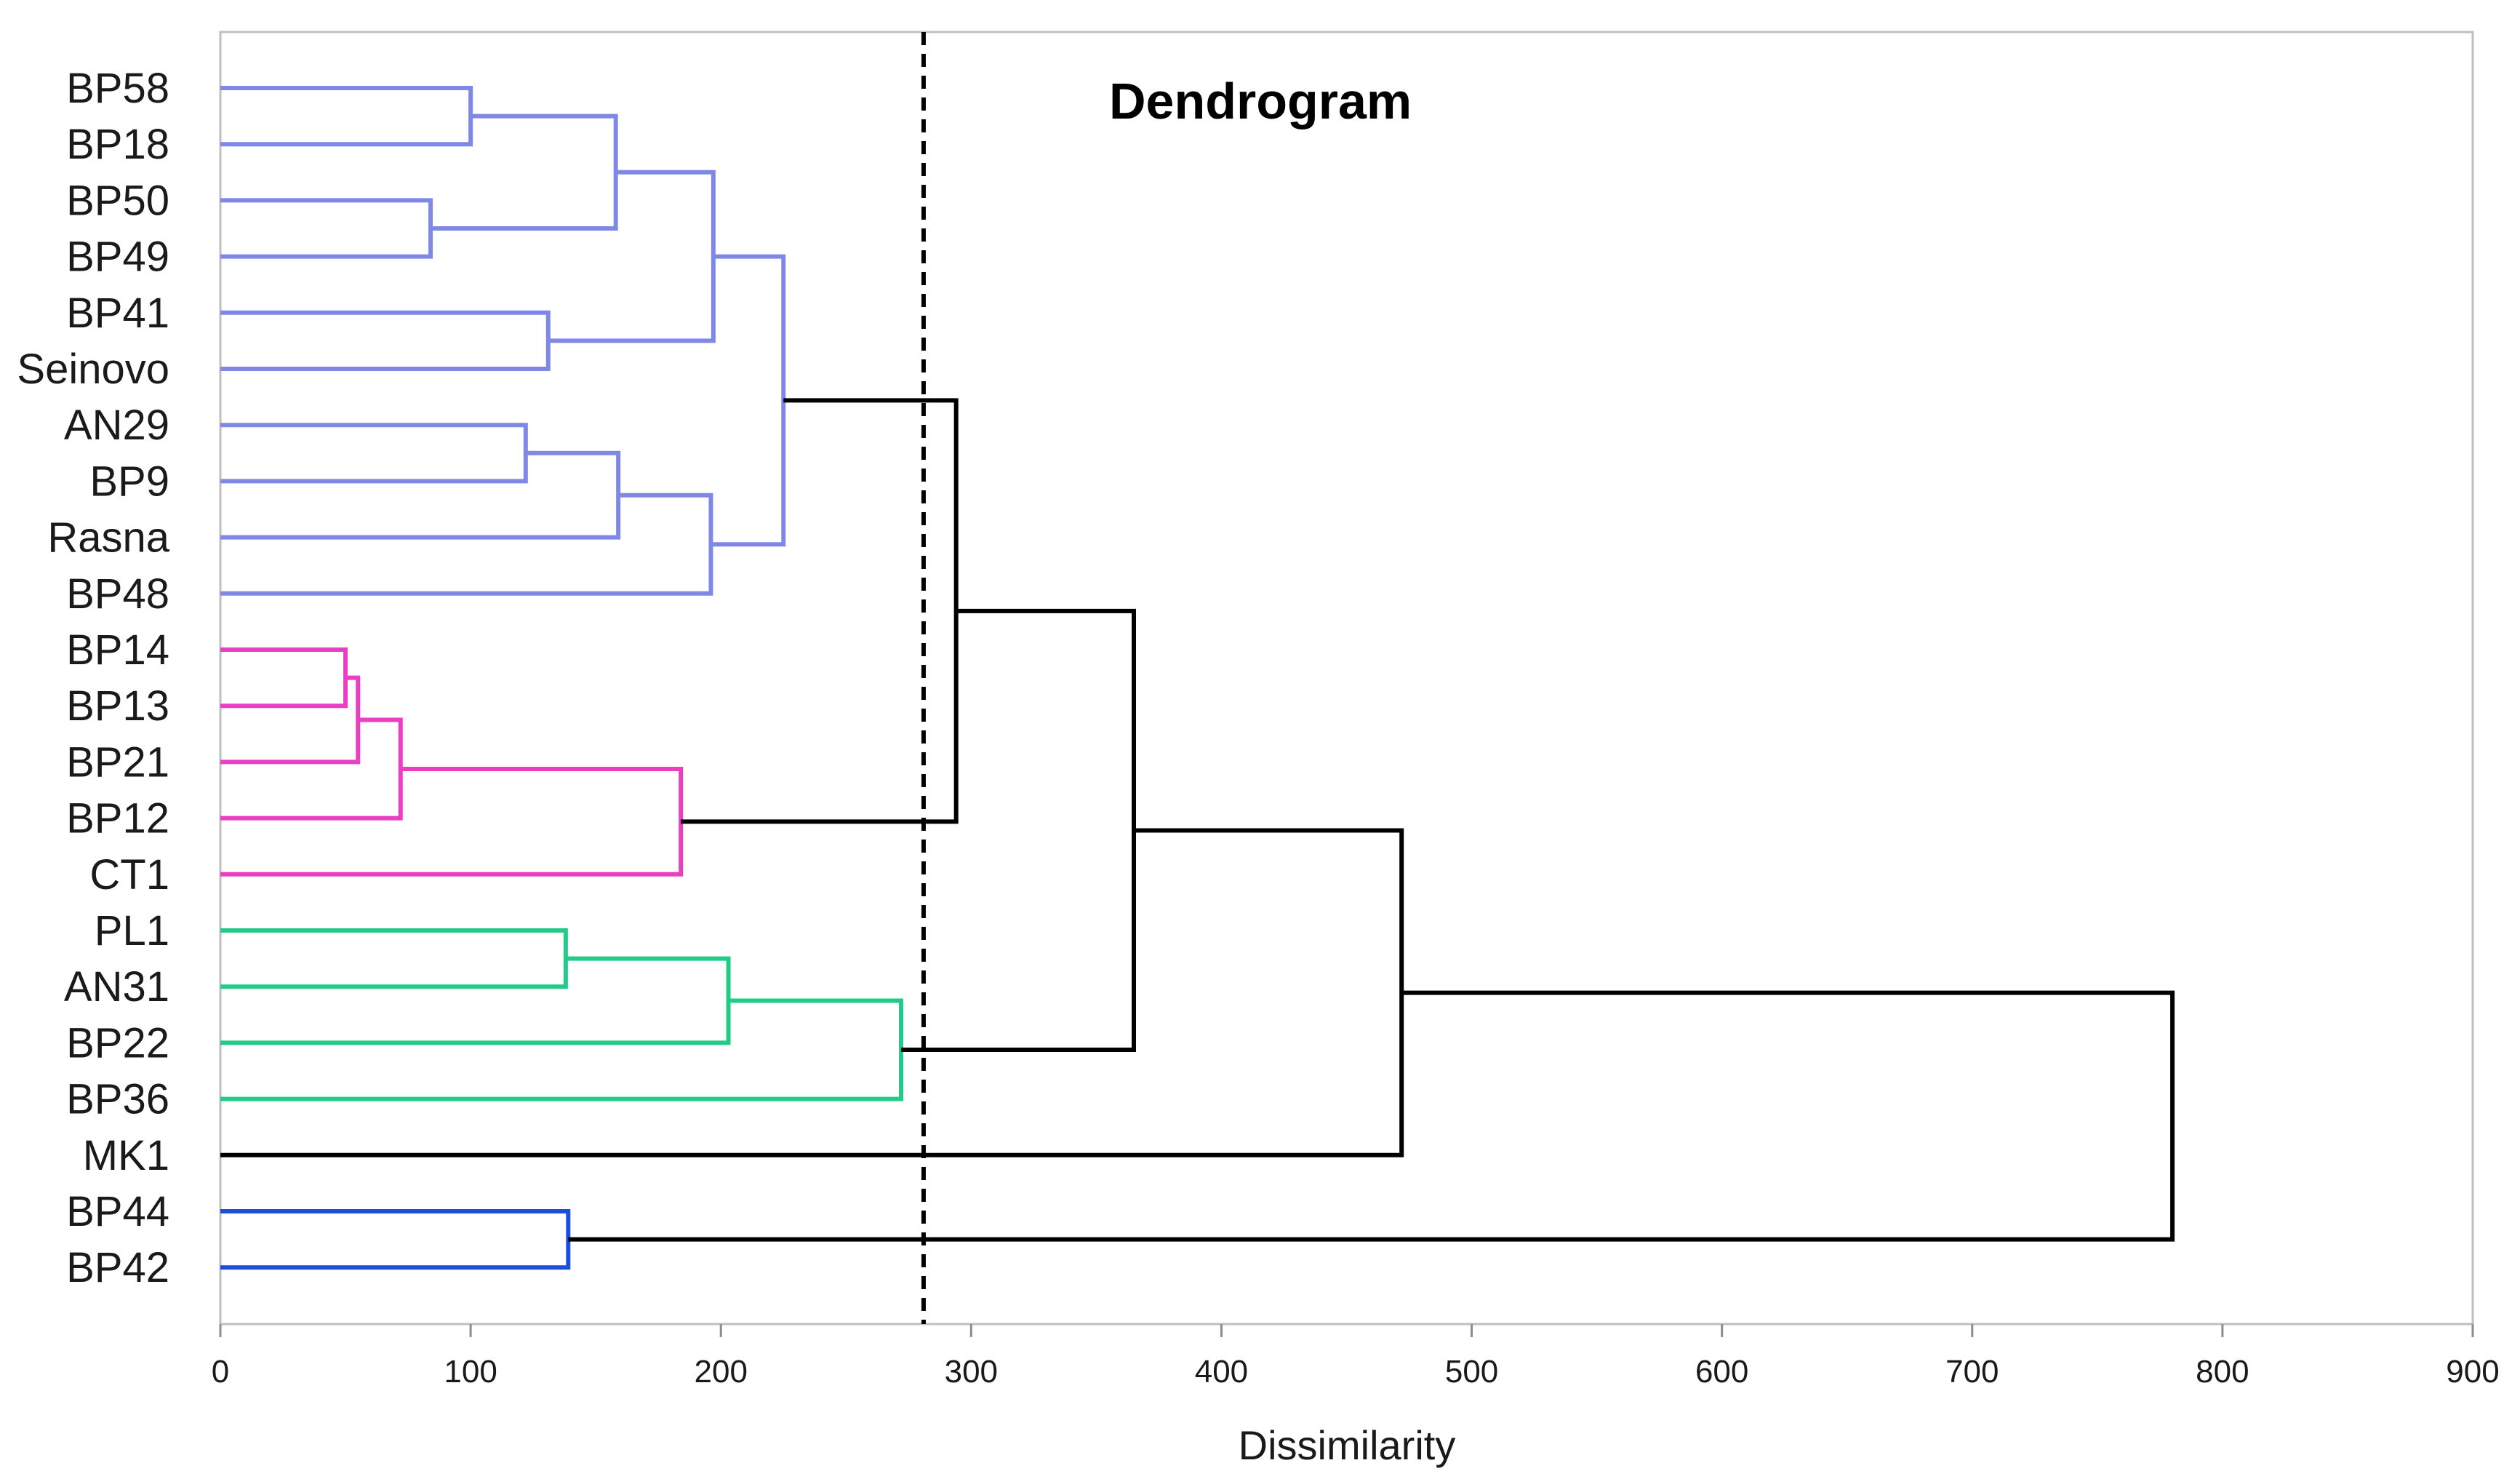  What do you see at coordinates (116, 986) in the screenshot?
I see `leaf-label: AN31` at bounding box center [116, 986].